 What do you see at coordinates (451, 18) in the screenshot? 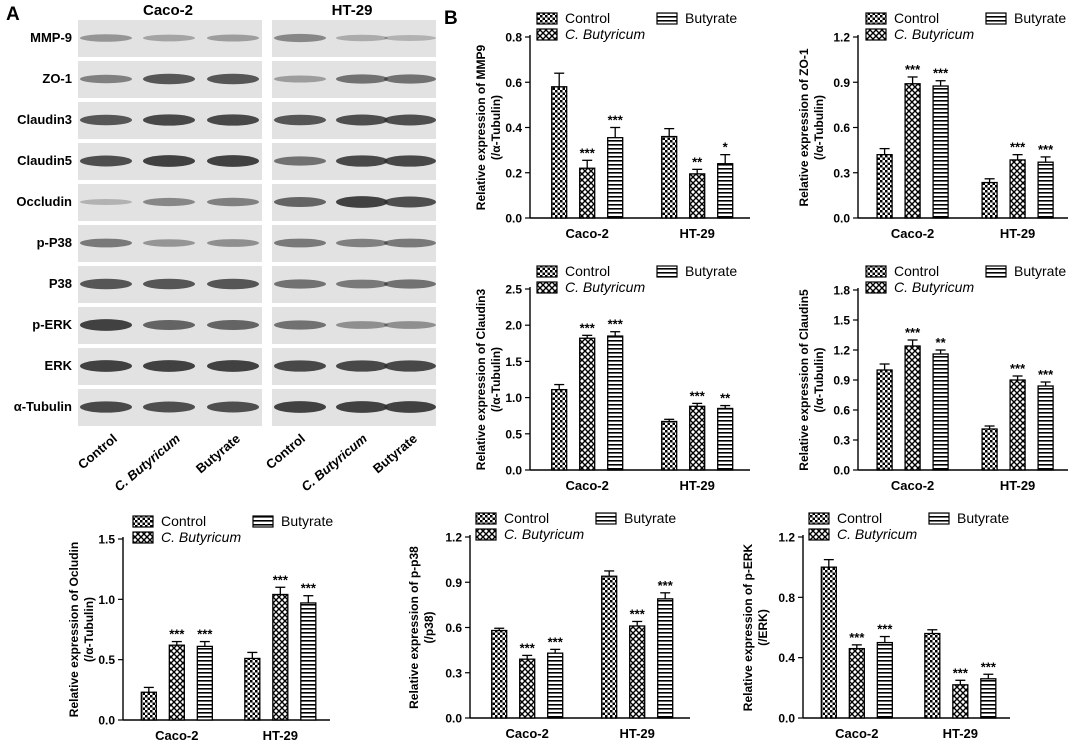
I see `panel-letter-b: B` at bounding box center [451, 18].